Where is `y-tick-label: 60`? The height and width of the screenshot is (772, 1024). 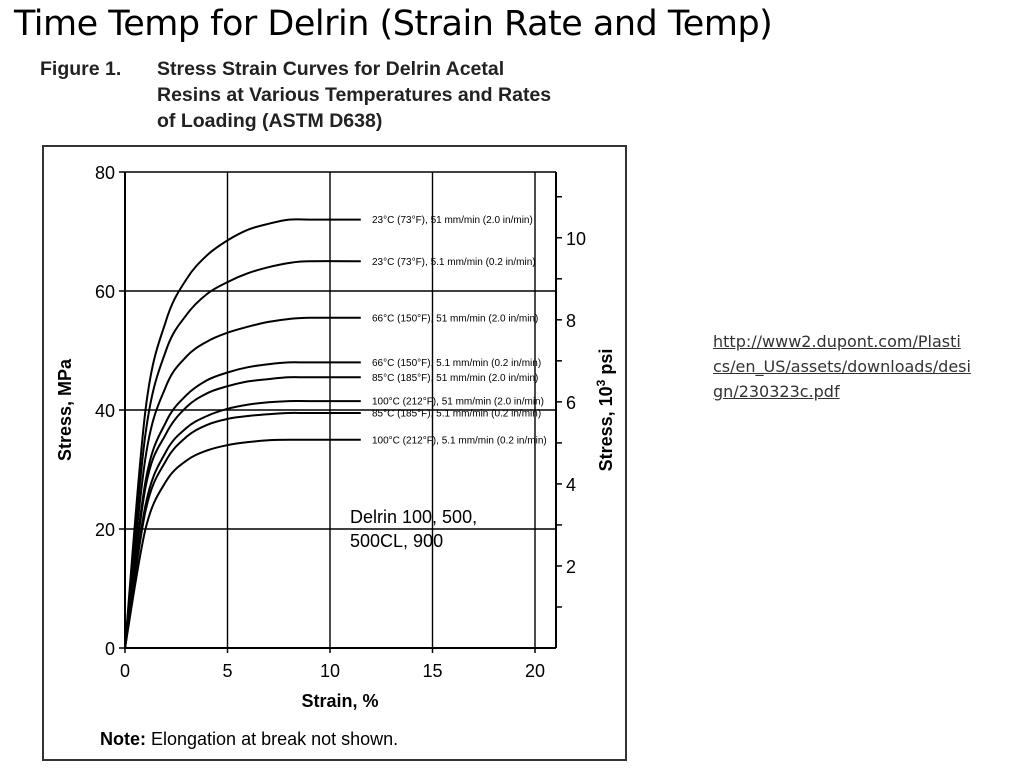 y-tick-label: 60 is located at coordinates (105, 292).